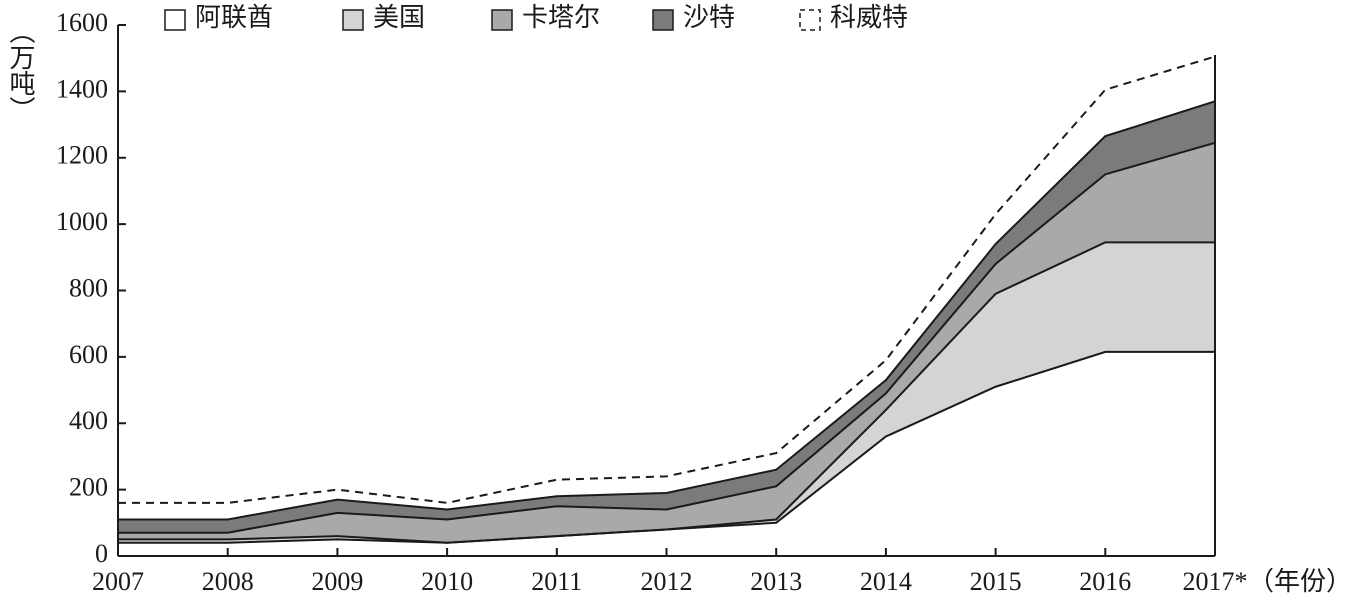 The width and height of the screenshot is (1365, 604). What do you see at coordinates (709, 17) in the screenshot?
I see `legend-label: 沙特` at bounding box center [709, 17].